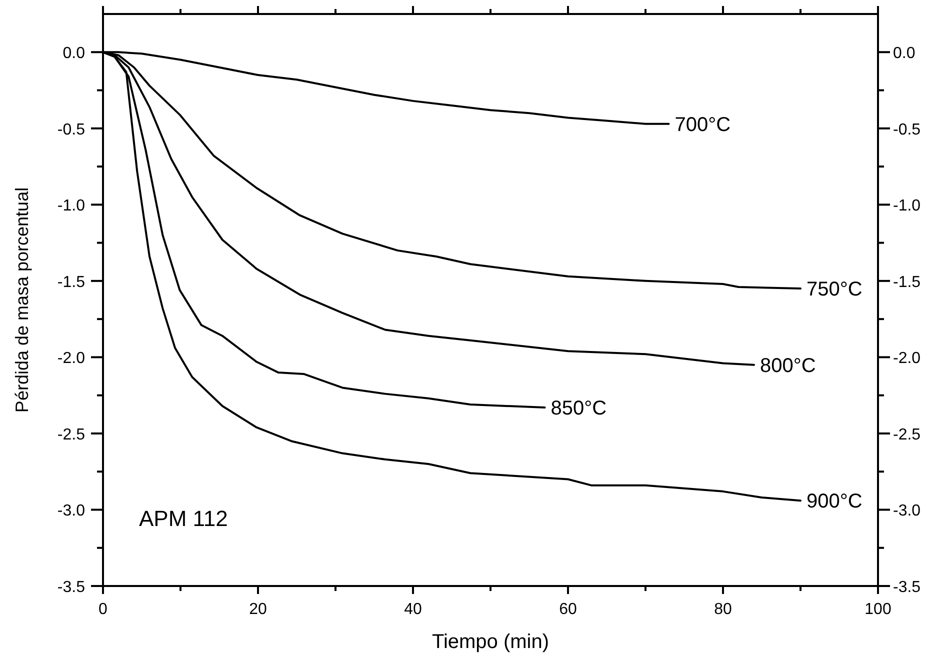 The width and height of the screenshot is (932, 670). I want to click on y-tick-label: -3.0, so click(71, 511).